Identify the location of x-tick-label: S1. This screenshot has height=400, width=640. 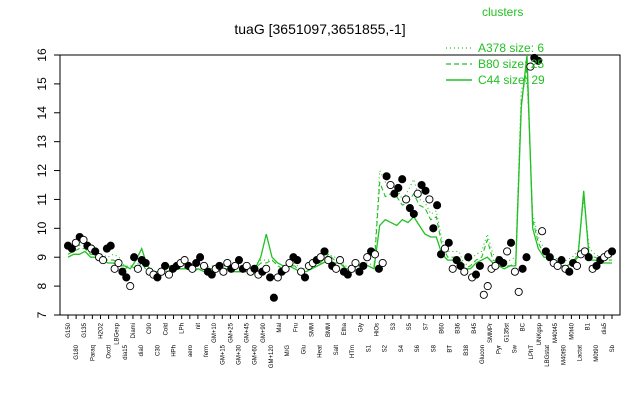
(369, 348).